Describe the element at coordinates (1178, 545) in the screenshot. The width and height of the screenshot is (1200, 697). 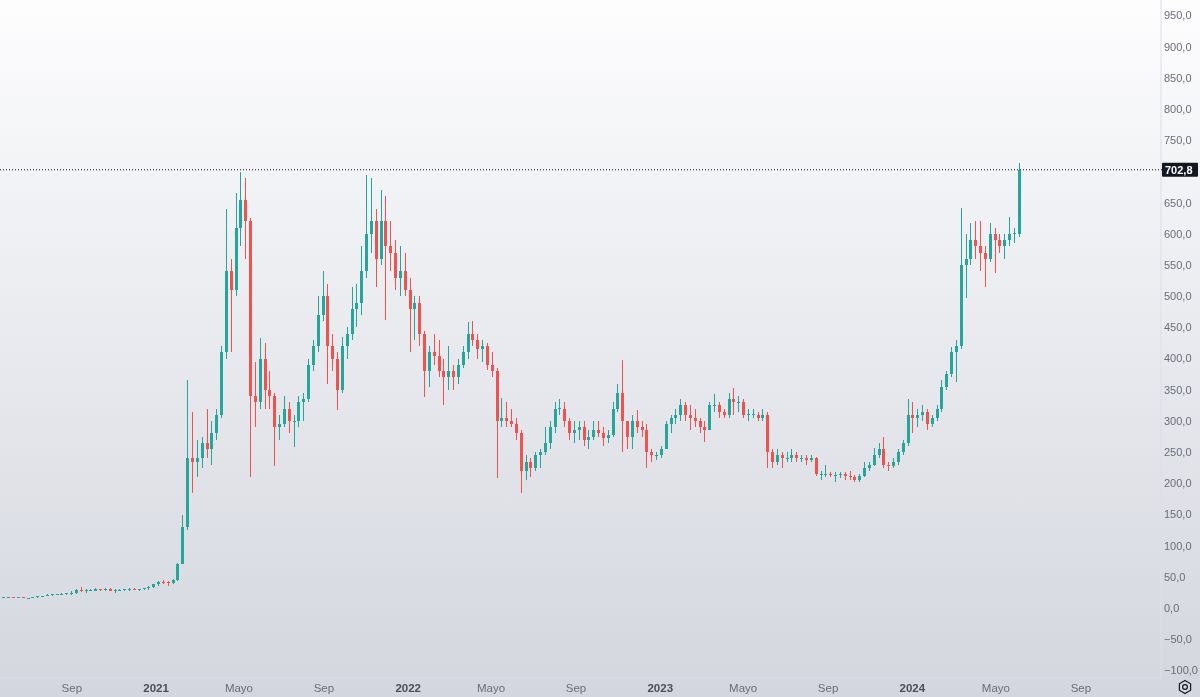
I see `y-tick-label: 100,0` at that location.